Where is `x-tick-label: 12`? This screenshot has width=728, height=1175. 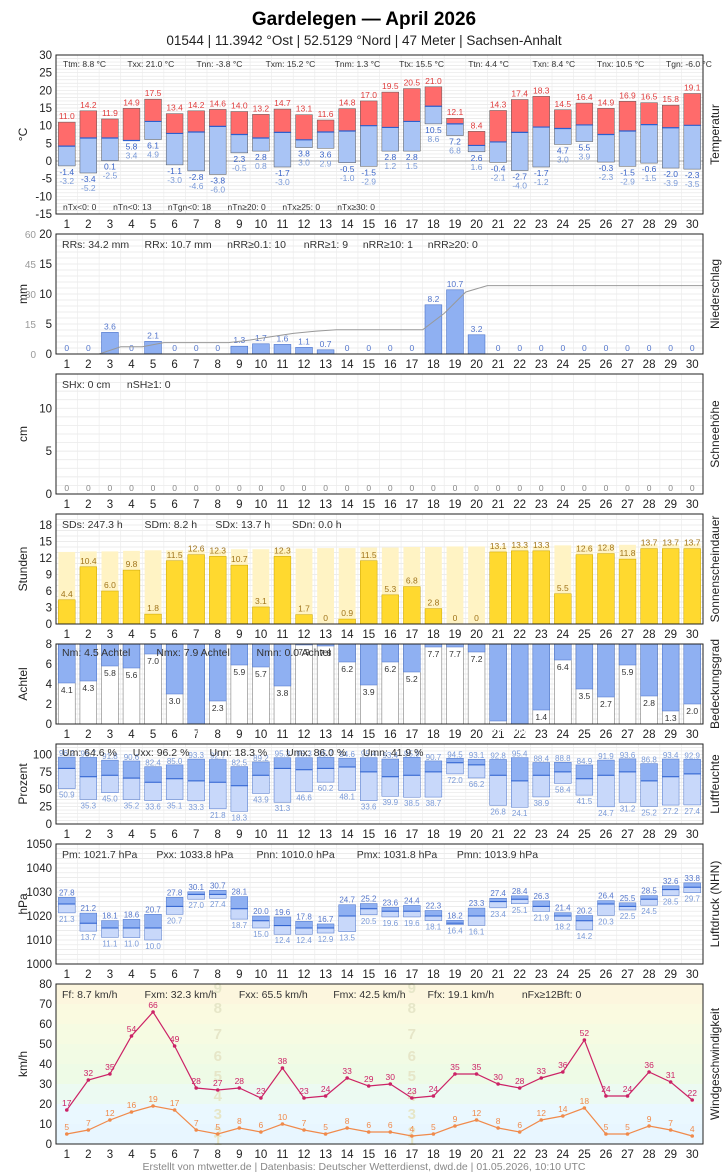 x-tick-label: 12 is located at coordinates (304, 835).